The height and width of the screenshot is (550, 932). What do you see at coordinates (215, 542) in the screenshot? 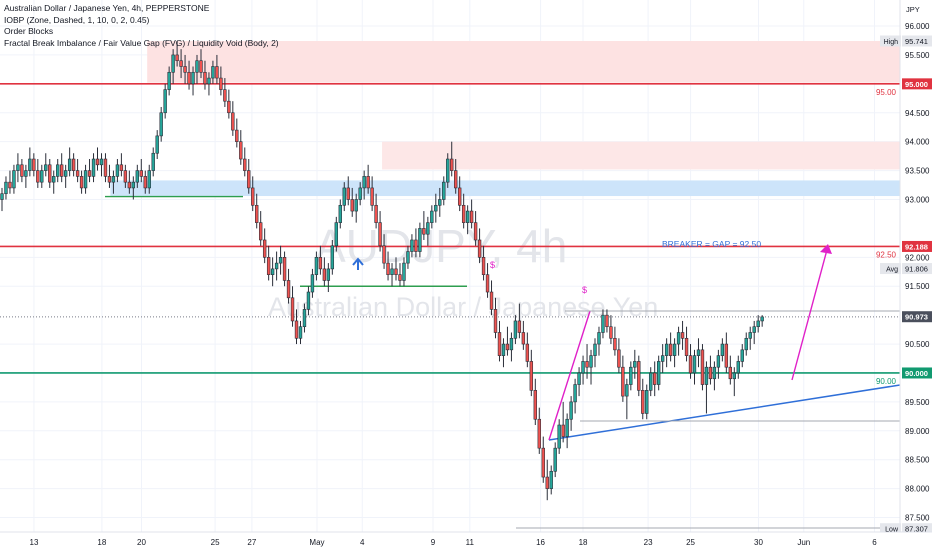
I see `x-tick-label: 25` at bounding box center [215, 542].